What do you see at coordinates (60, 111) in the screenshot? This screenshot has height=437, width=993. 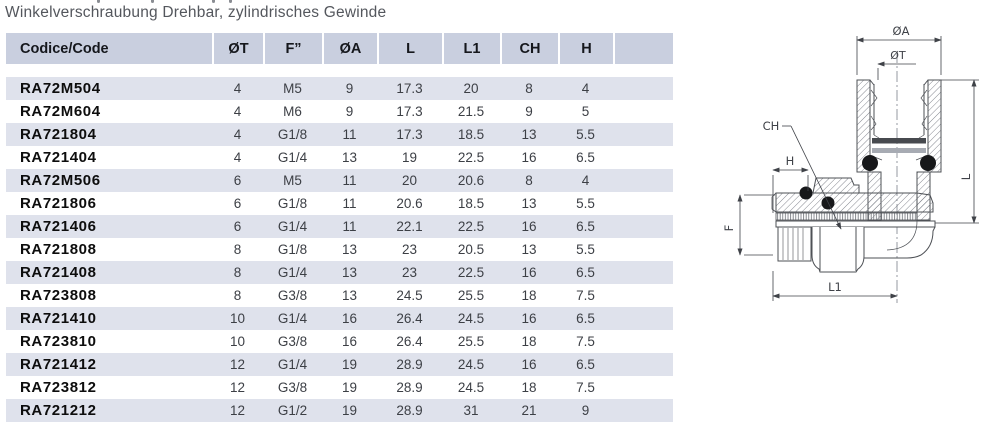 I see `code-cell: RA72M604` at bounding box center [60, 111].